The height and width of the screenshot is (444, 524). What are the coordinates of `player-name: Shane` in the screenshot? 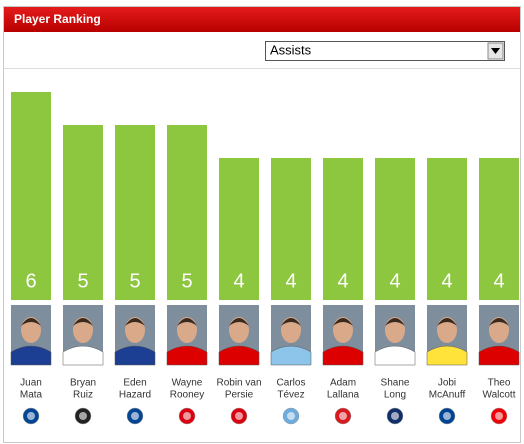 It's located at (395, 383).